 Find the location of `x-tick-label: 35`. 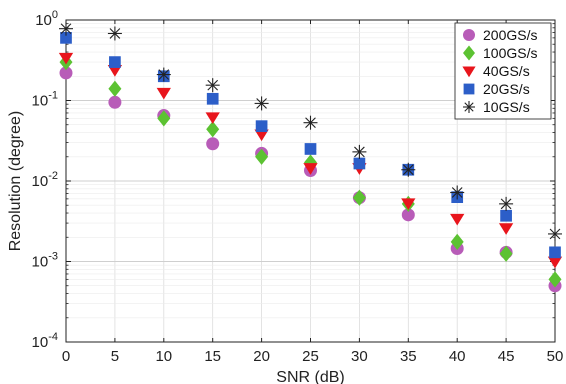

x-tick-label: 35 is located at coordinates (408, 356).